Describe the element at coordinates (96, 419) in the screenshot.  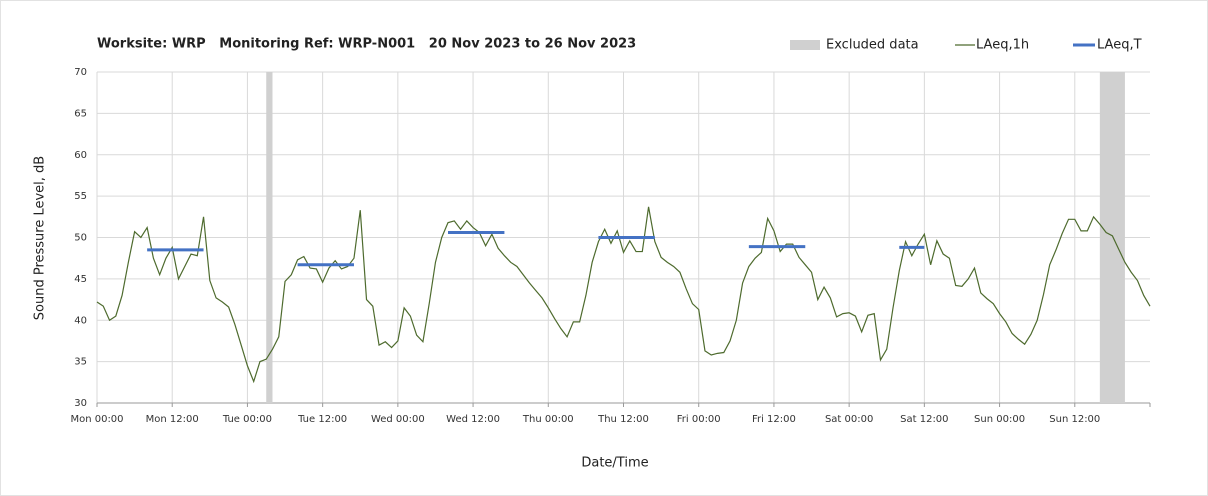
I see `x-tick-label: Mon 00:00` at that location.